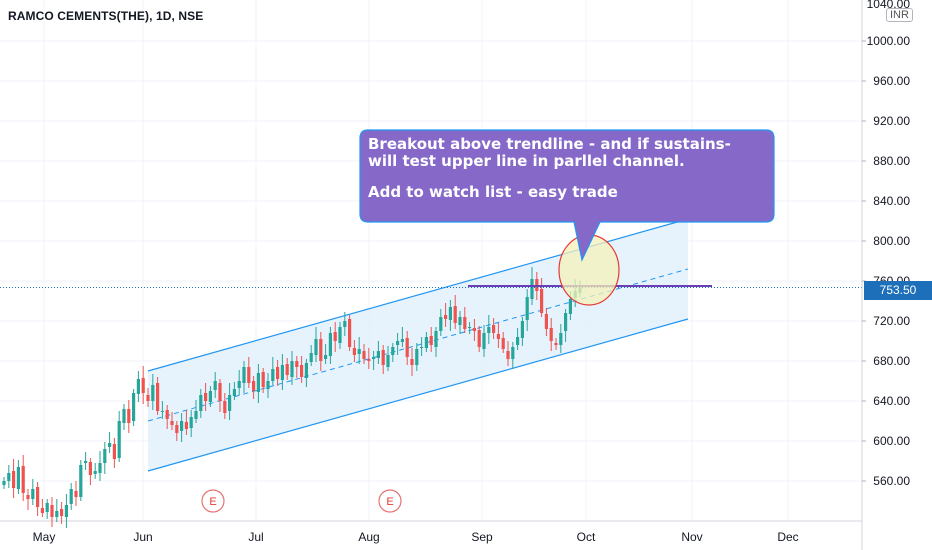 The image size is (932, 550). I want to click on price-tick-label: 640.00, so click(891, 401).